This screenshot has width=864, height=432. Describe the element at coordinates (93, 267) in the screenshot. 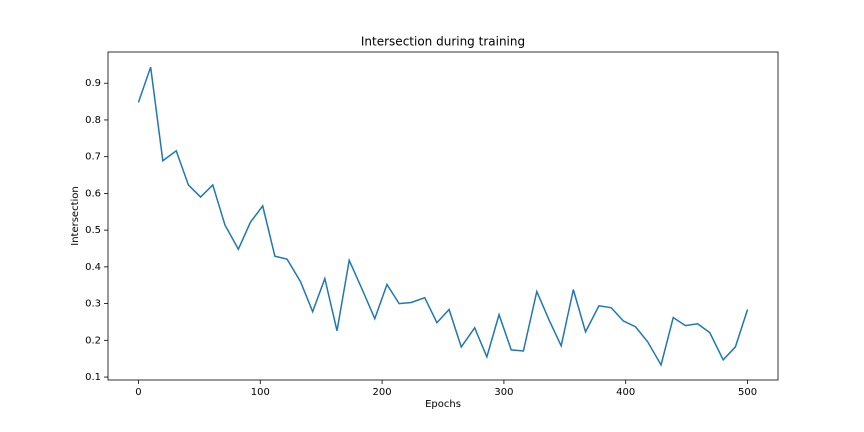

I see `y-tick-label: 0.4` at that location.